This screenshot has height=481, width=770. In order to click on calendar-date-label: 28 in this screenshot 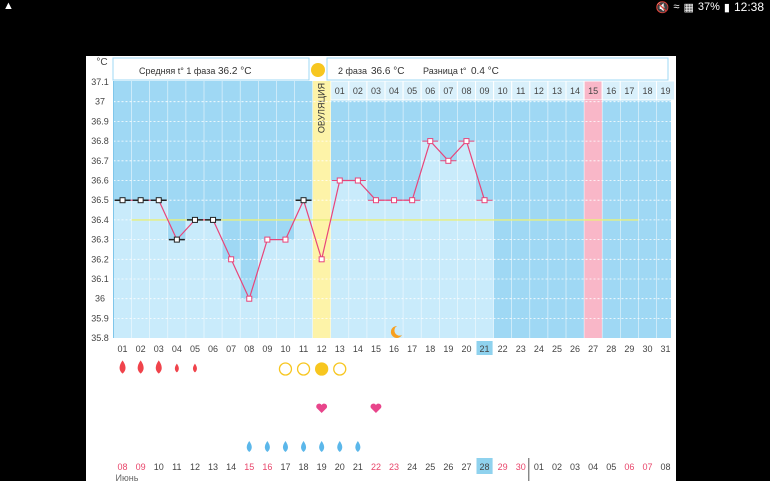, I will do `click(485, 467)`.